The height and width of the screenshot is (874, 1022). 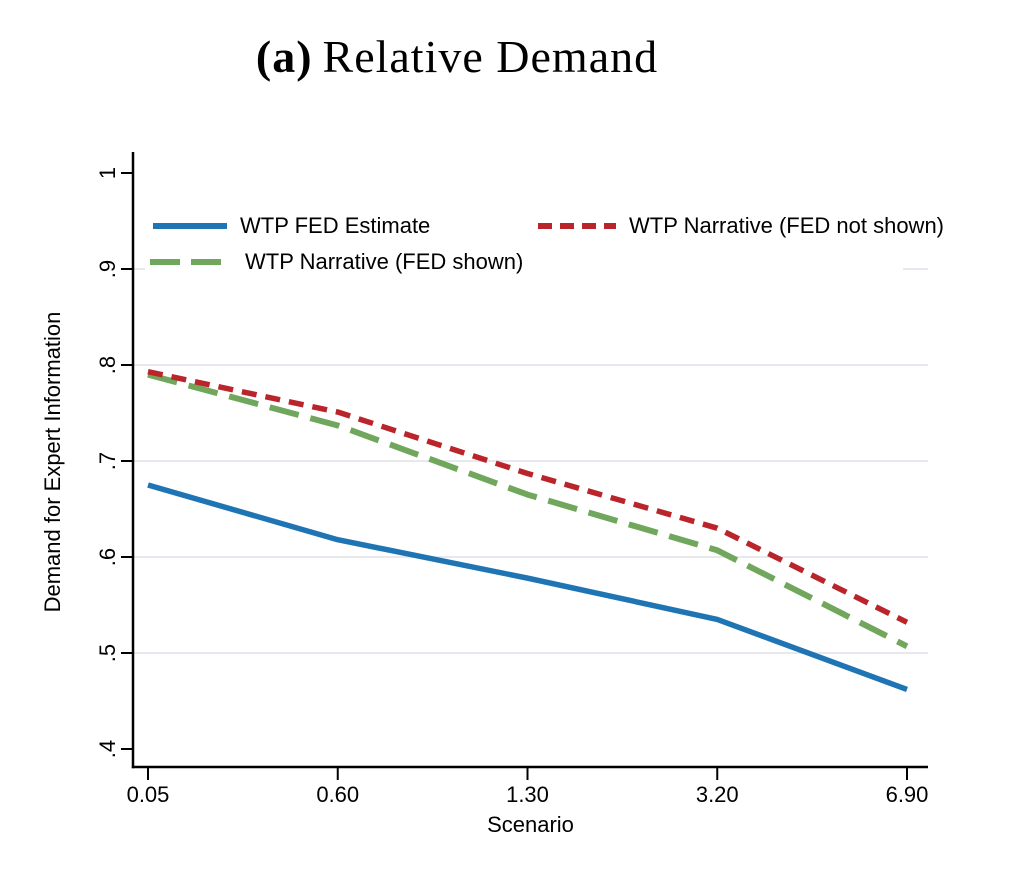 I want to click on y-tick-label: .8, so click(x=107, y=365).